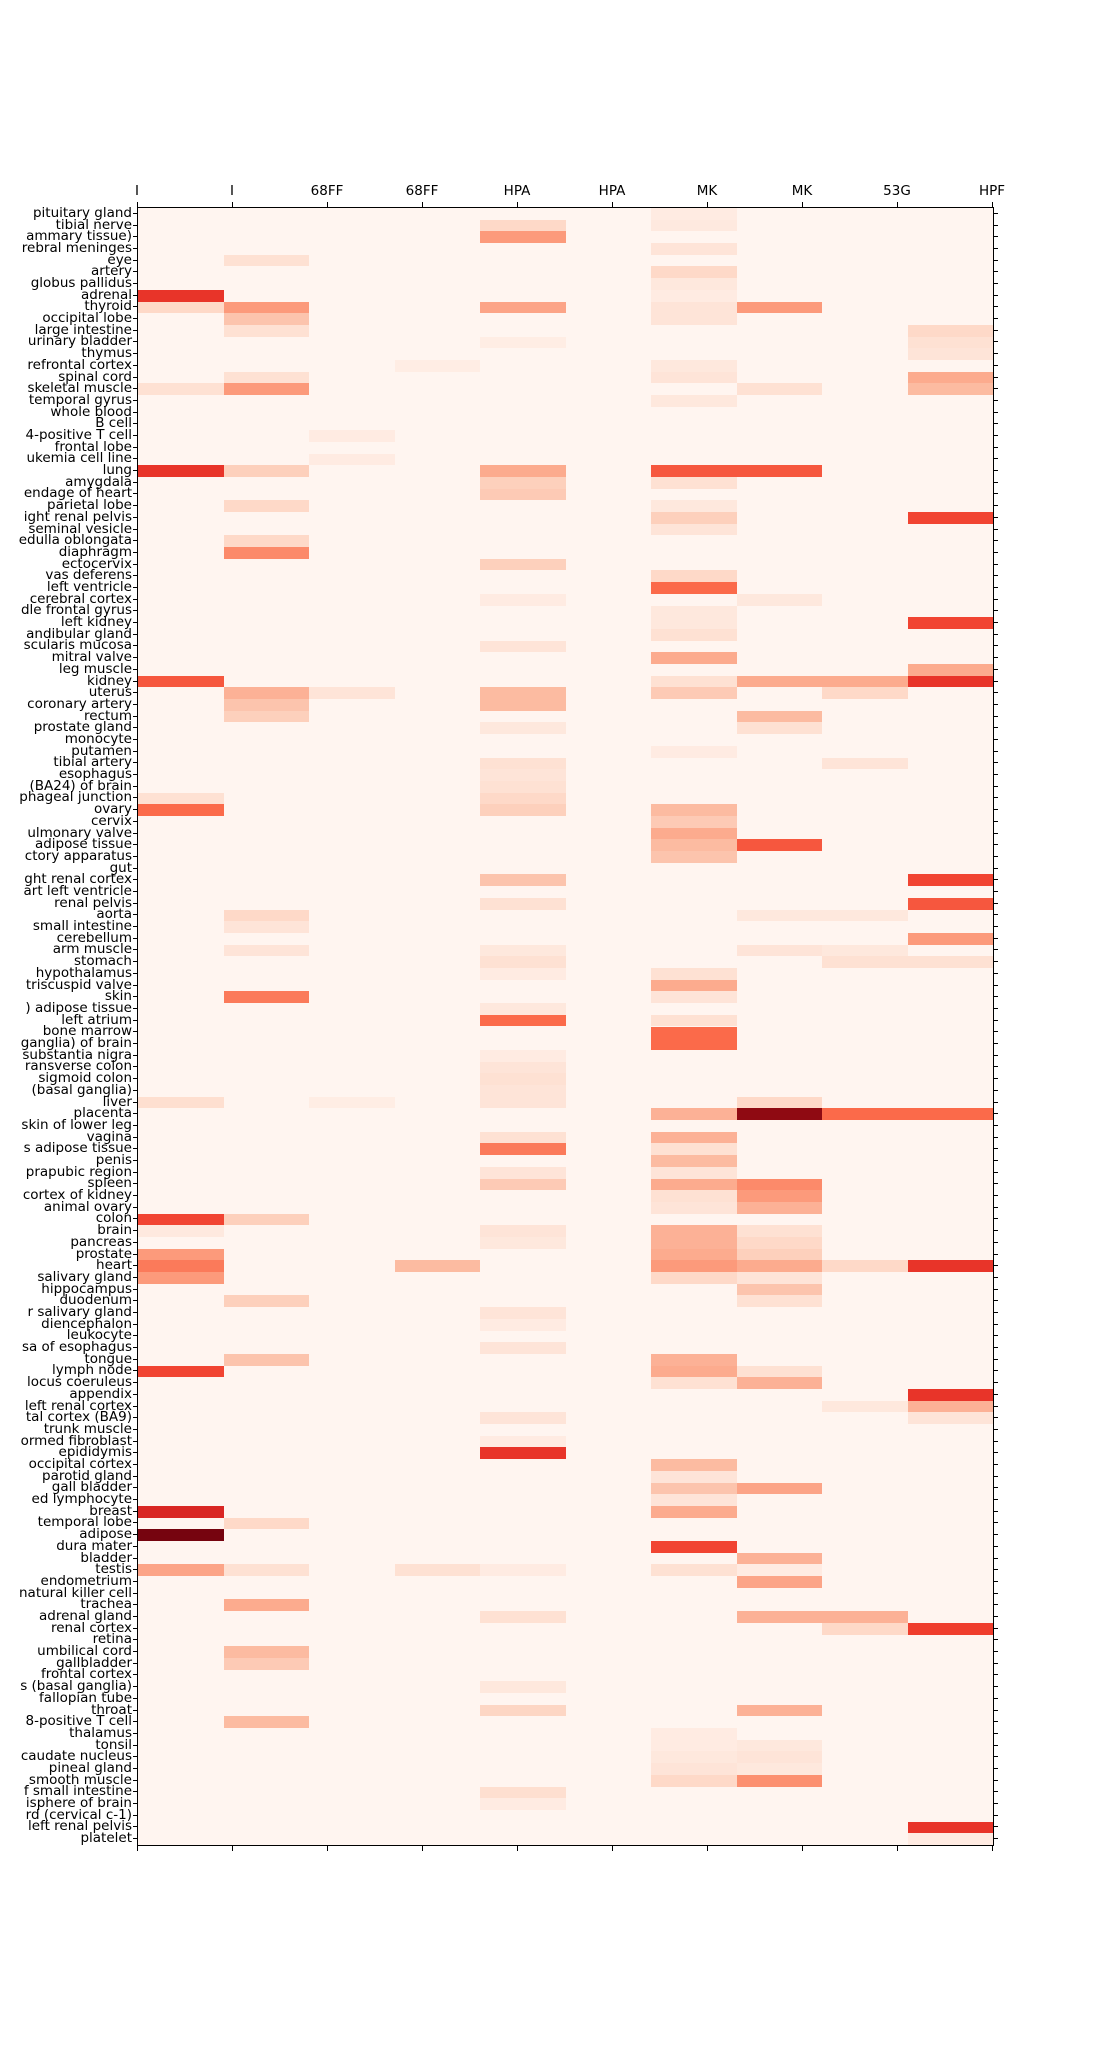 Image resolution: width=1100 pixels, height=2050 pixels. I want to click on row-label: monocyte, so click(98, 739).